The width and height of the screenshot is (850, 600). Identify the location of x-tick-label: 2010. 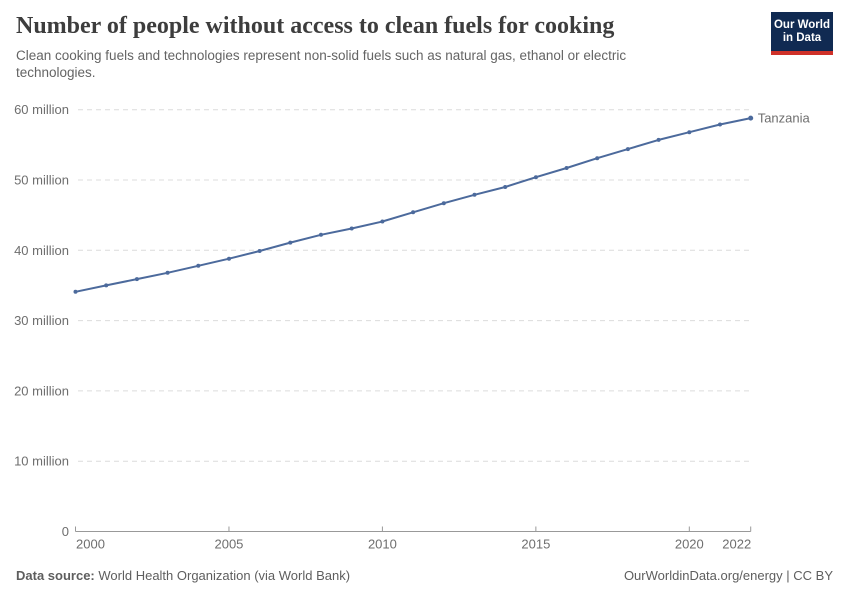
(382, 544).